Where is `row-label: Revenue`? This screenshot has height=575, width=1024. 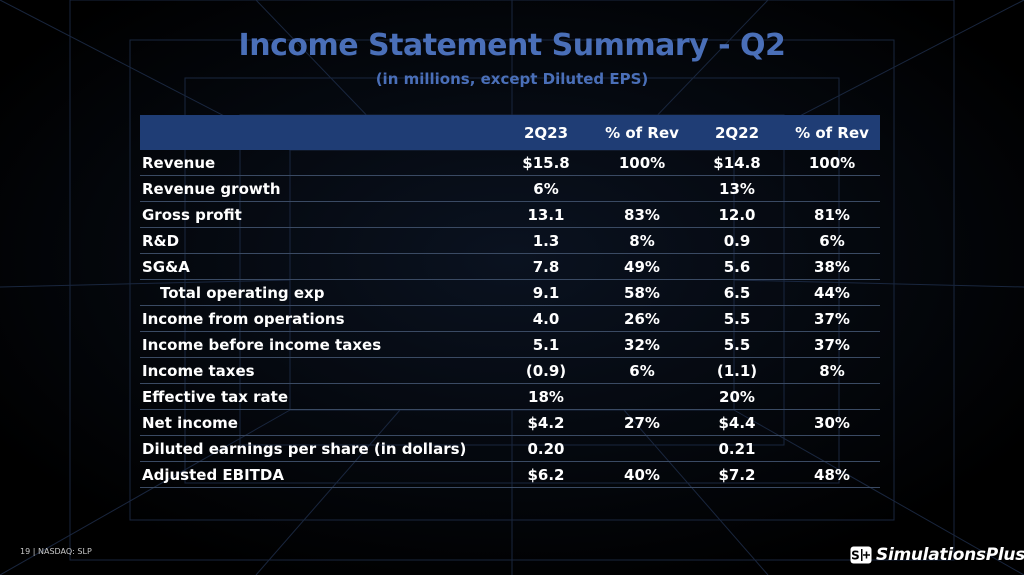 row-label: Revenue is located at coordinates (319, 163).